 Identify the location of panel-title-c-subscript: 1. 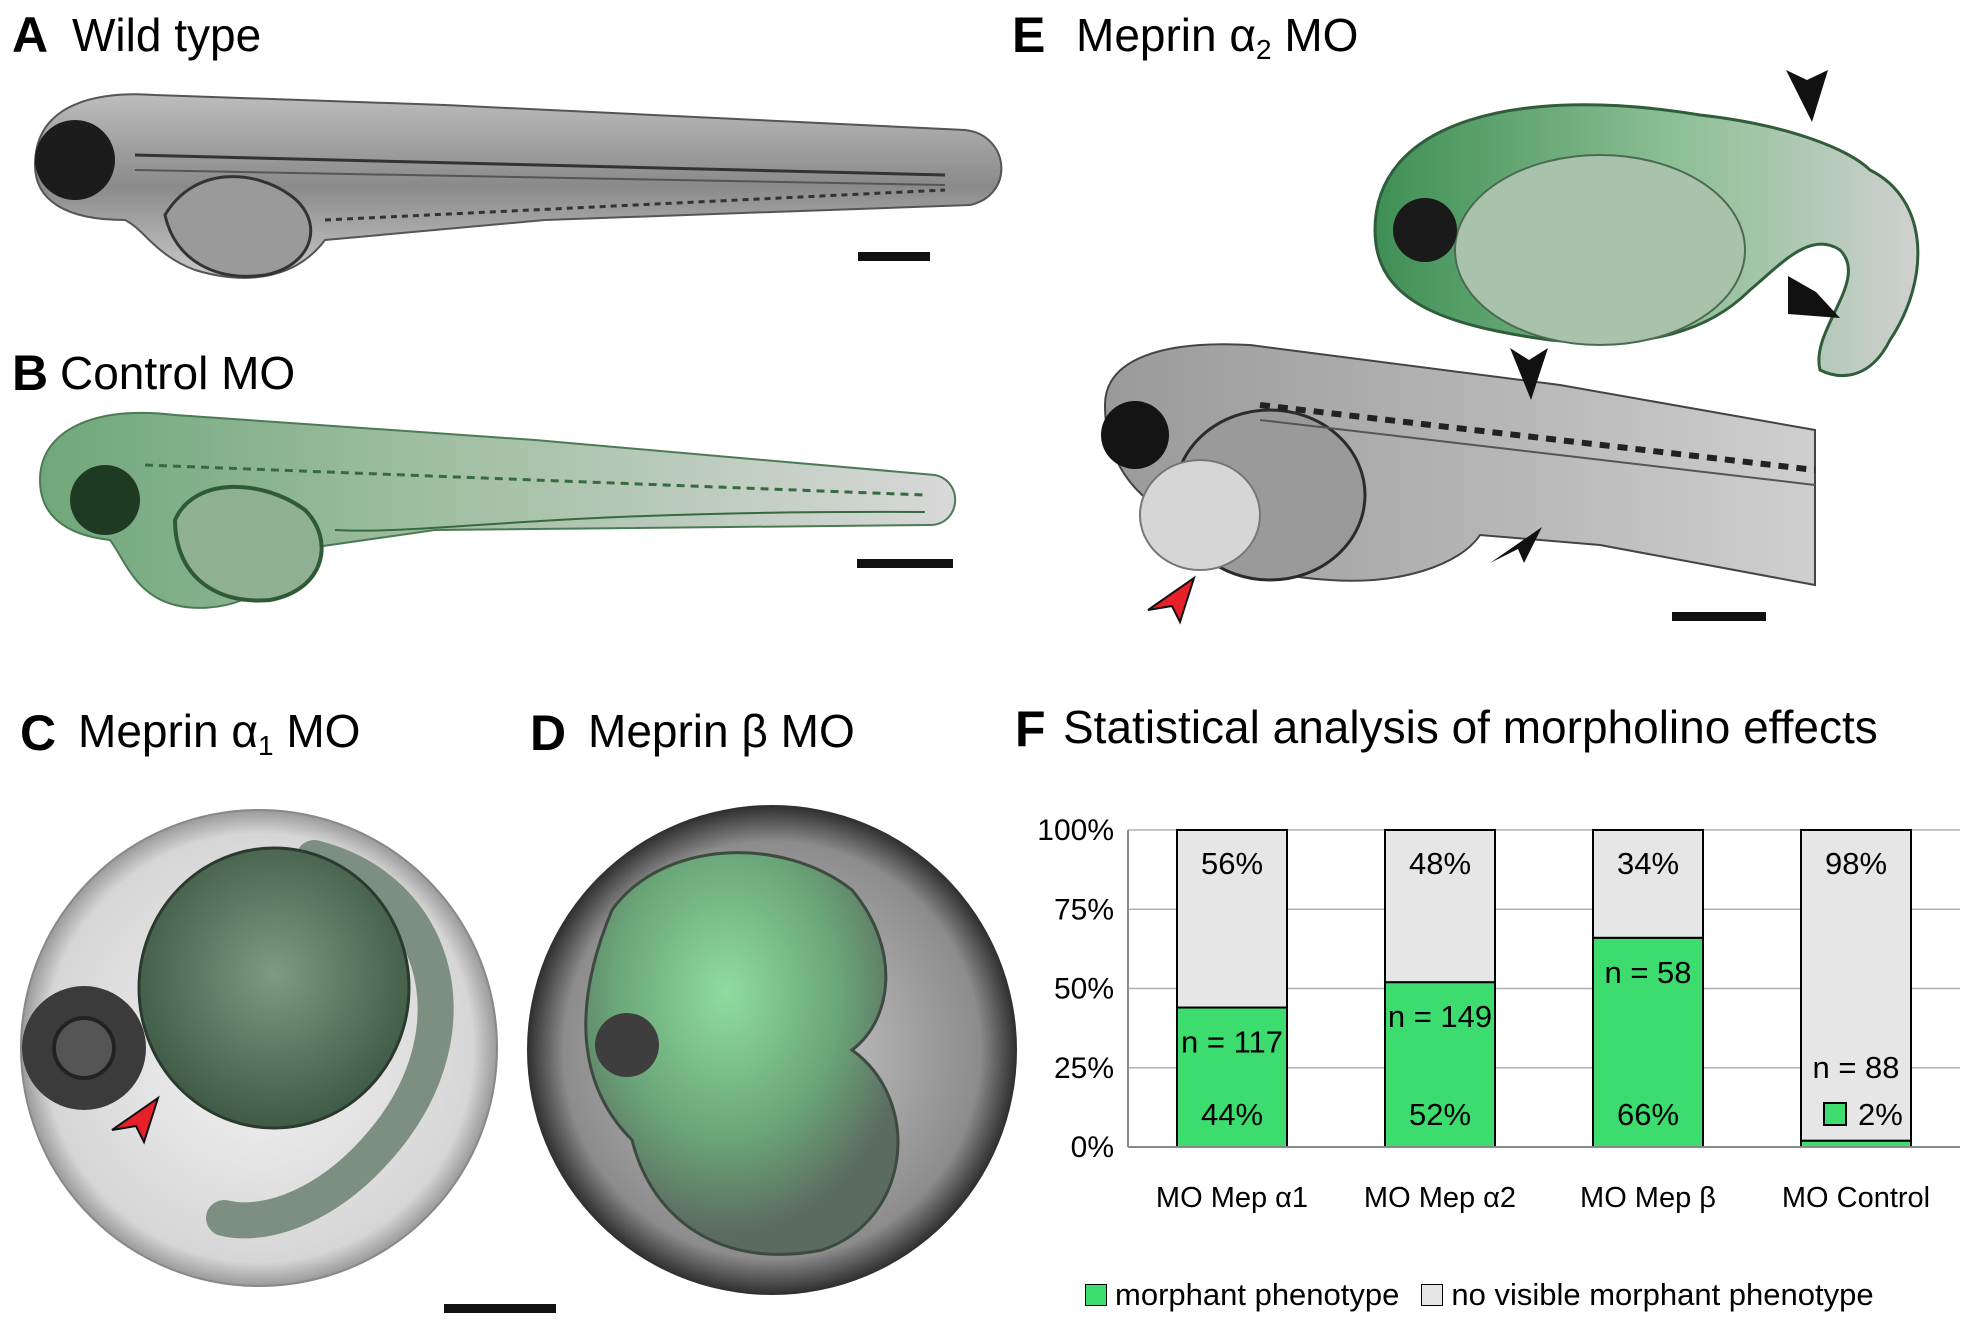
(265, 745).